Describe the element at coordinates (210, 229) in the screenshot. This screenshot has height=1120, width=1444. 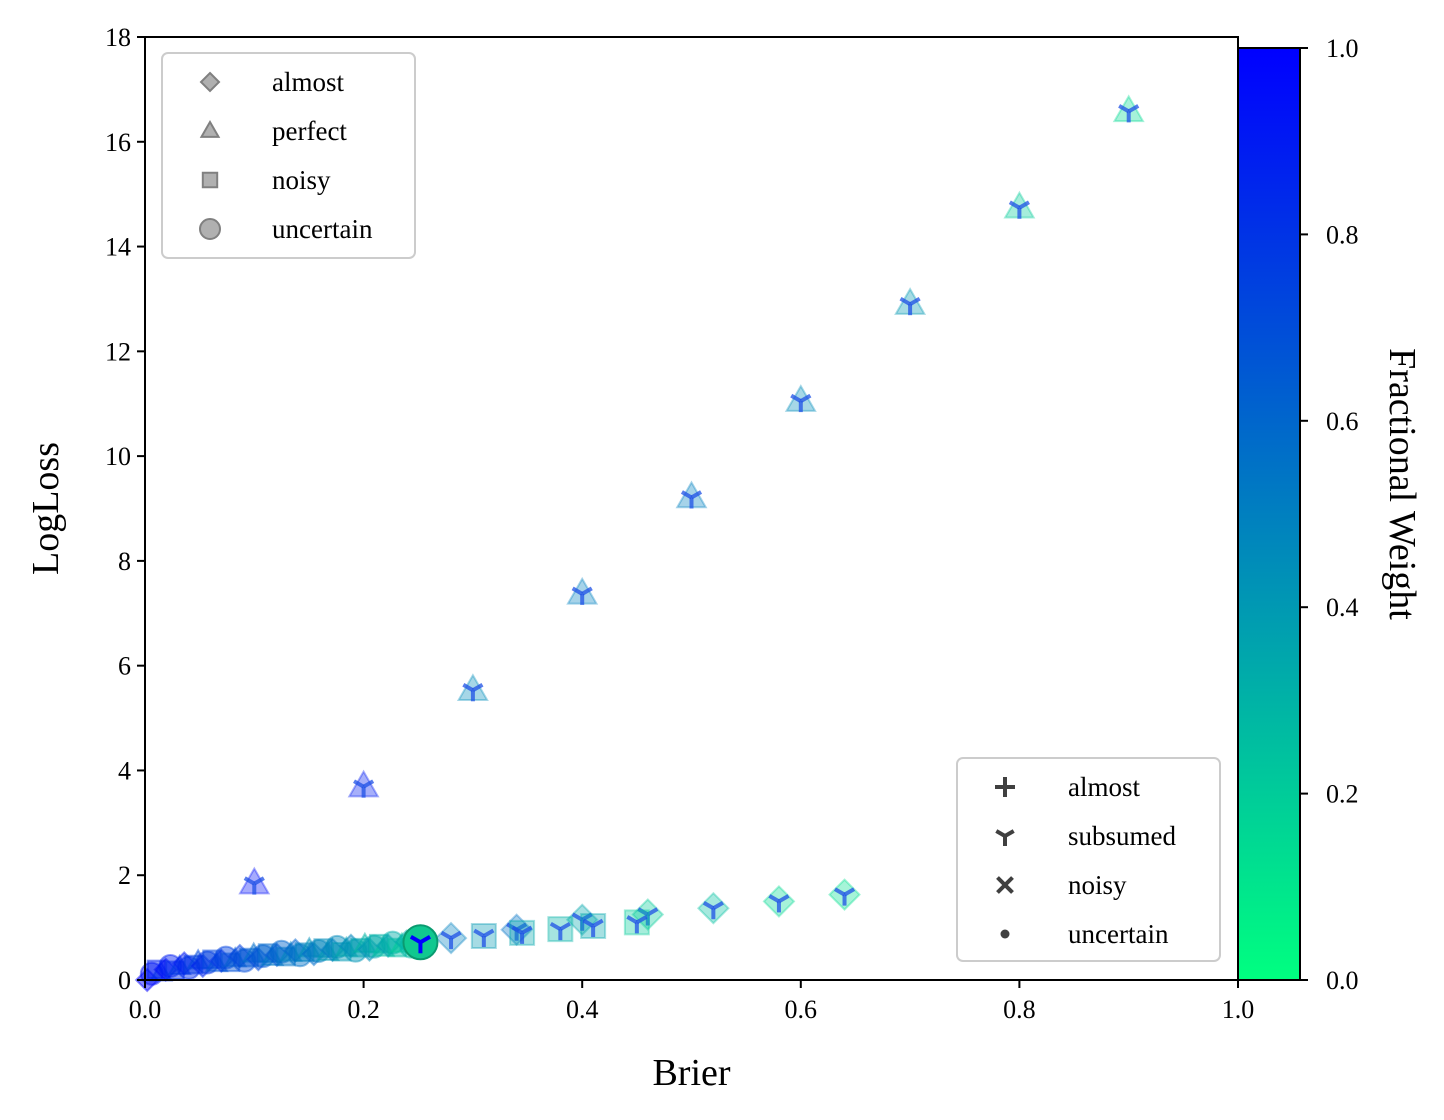
I see `legend-shape-circle-icon` at that location.